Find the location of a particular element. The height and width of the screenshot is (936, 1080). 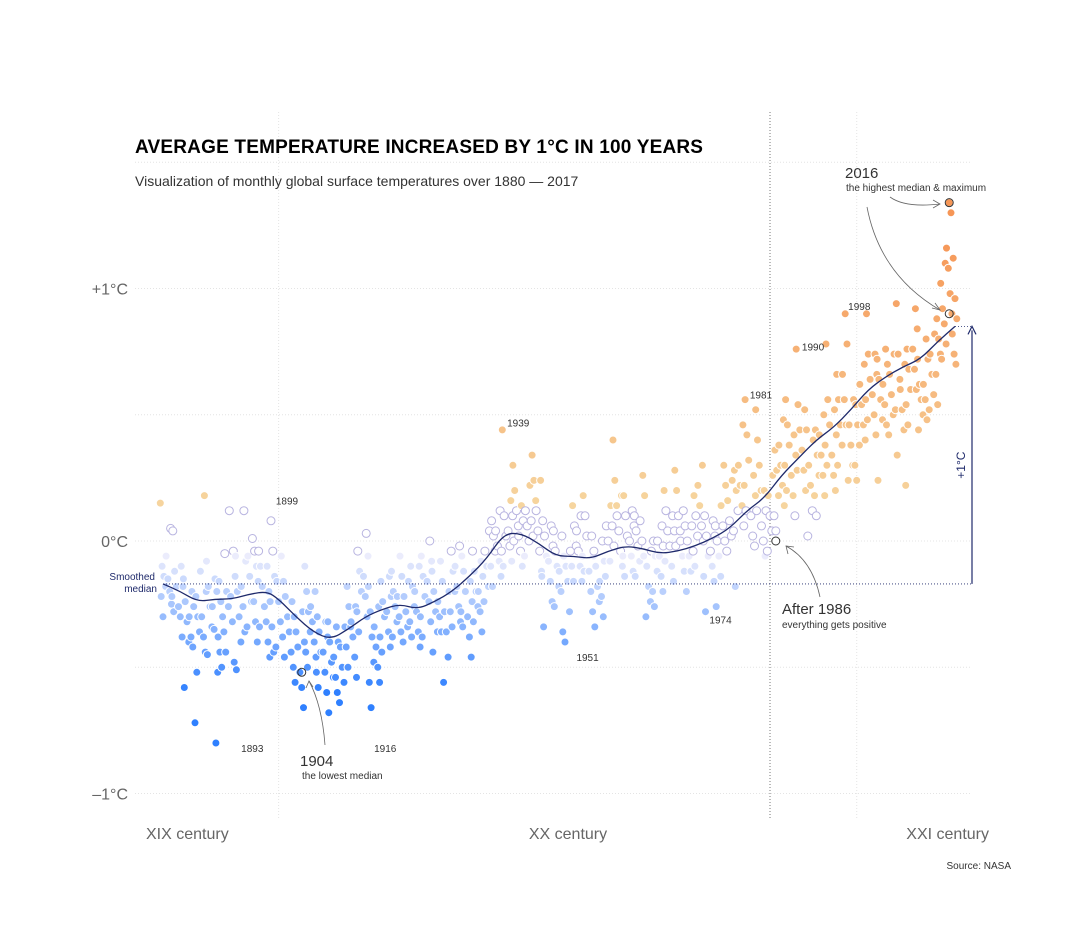

annotation-2016-text: the highest median & maximum is located at coordinates (916, 188).